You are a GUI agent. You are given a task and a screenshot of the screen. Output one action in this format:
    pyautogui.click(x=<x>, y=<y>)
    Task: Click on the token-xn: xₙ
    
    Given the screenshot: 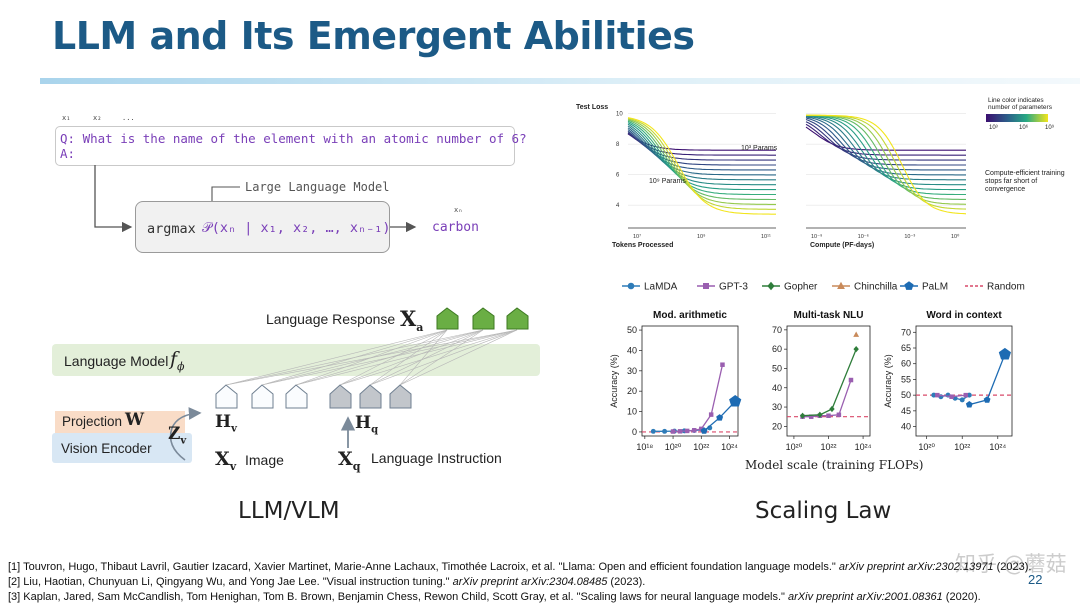 What is the action you would take?
    pyautogui.click(x=458, y=210)
    